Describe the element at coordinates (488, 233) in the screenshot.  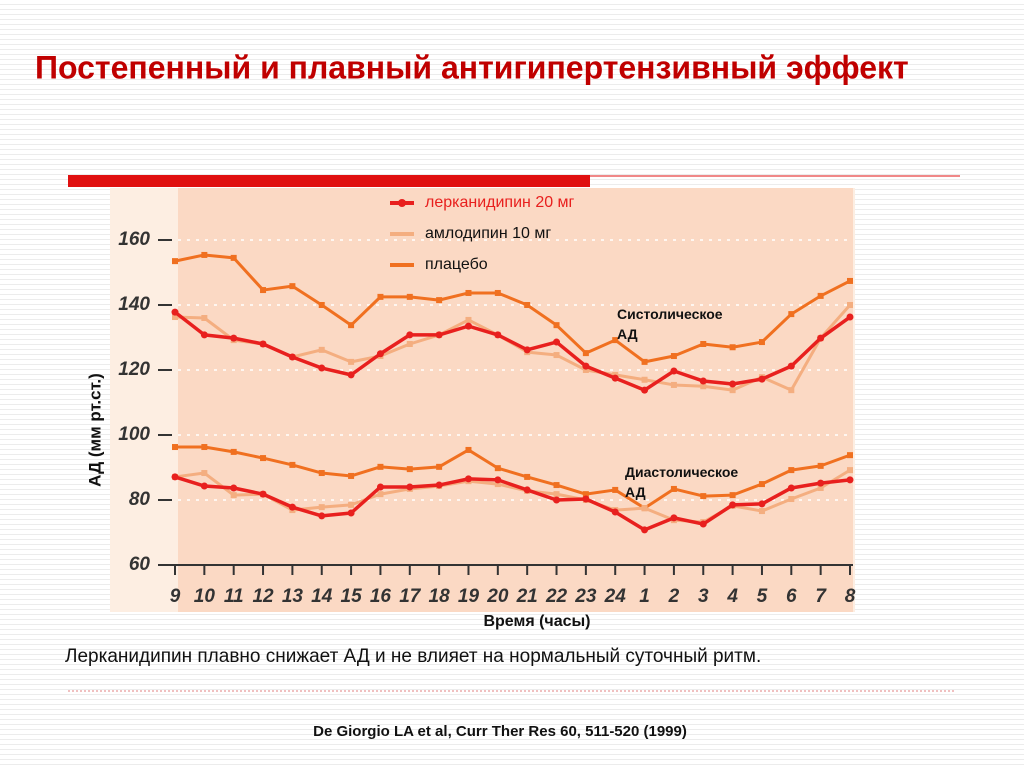
I see `legend-label: амлодипин 10 мг` at that location.